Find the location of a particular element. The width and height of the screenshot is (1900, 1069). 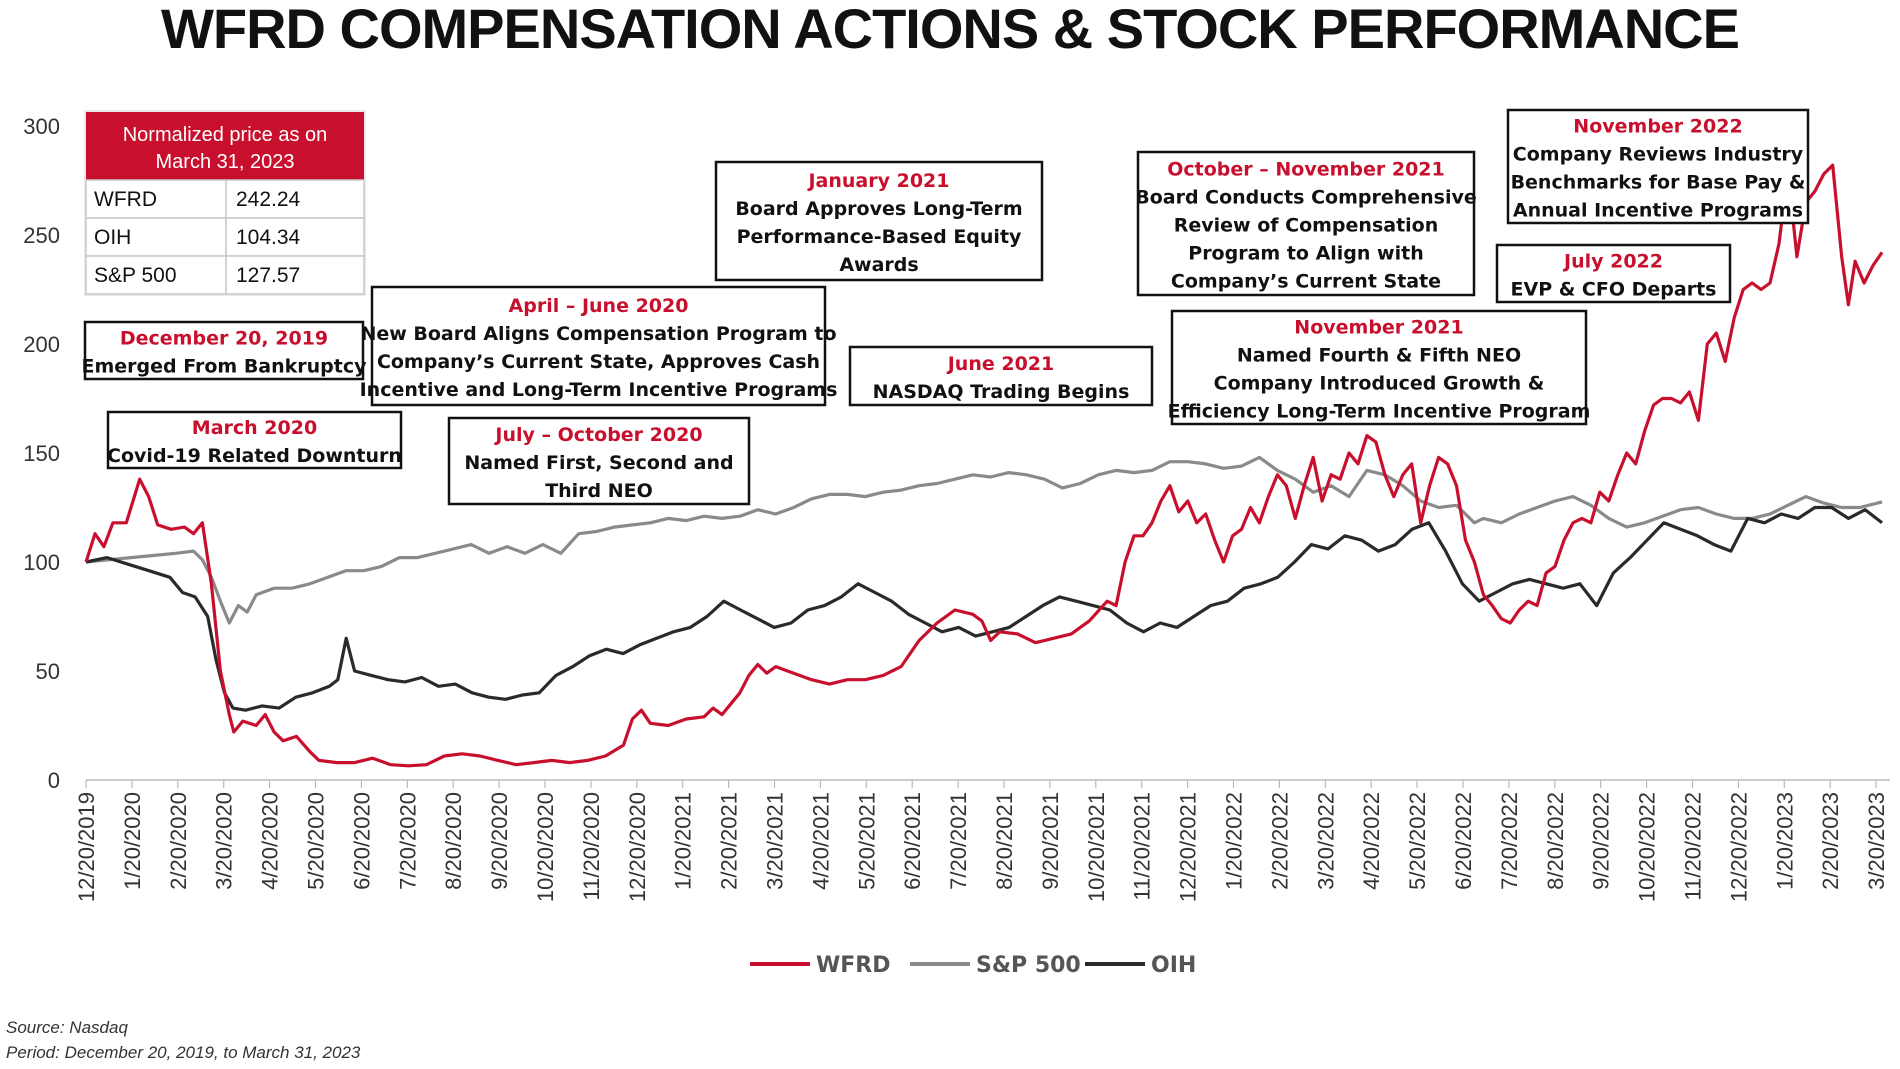

annotation-date: March 2020 is located at coordinates (254, 428).